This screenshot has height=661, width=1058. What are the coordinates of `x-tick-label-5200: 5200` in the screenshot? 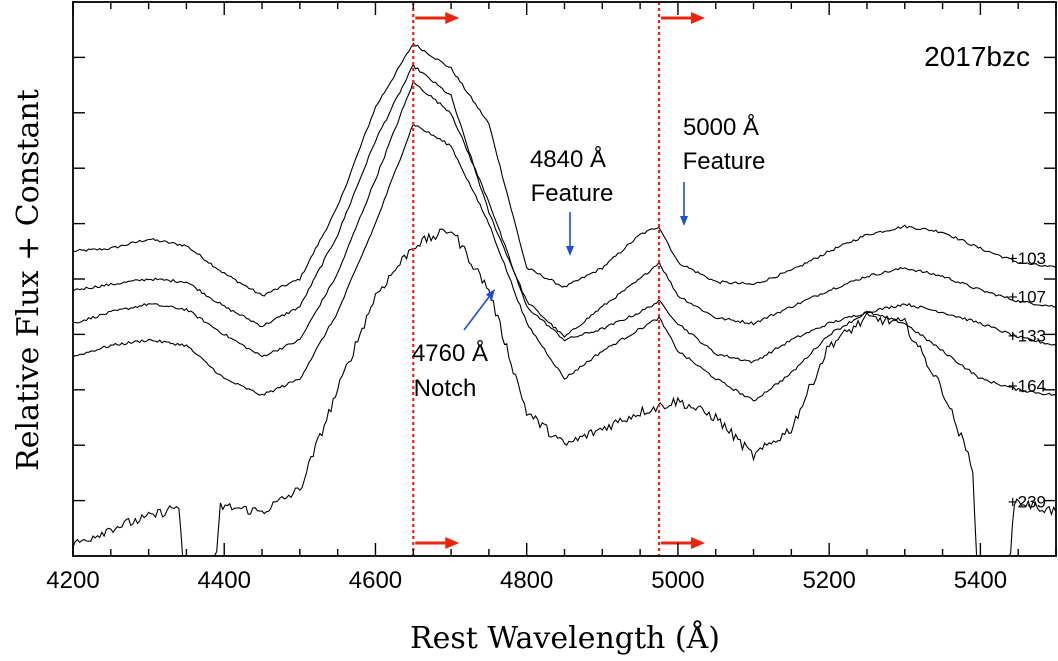 It's located at (828, 580).